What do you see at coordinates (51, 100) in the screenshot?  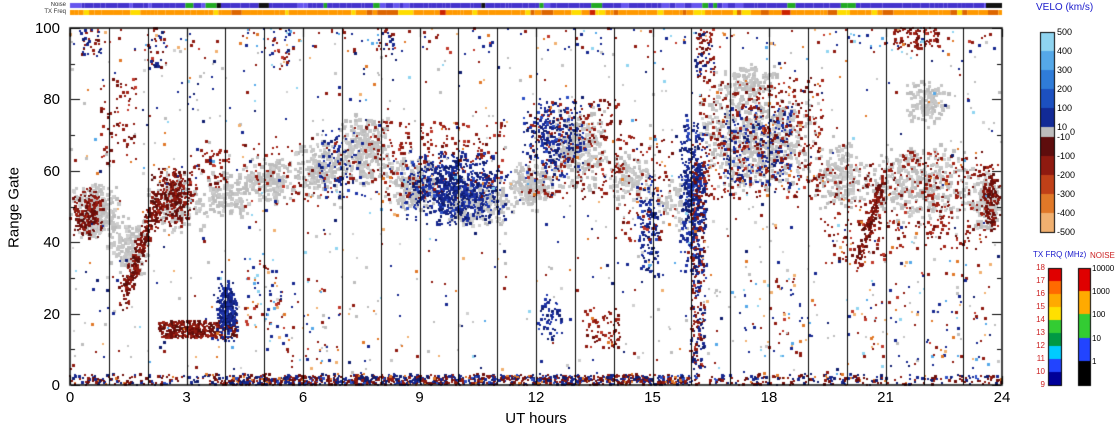 I see `y-tick-label: 80` at bounding box center [51, 100].